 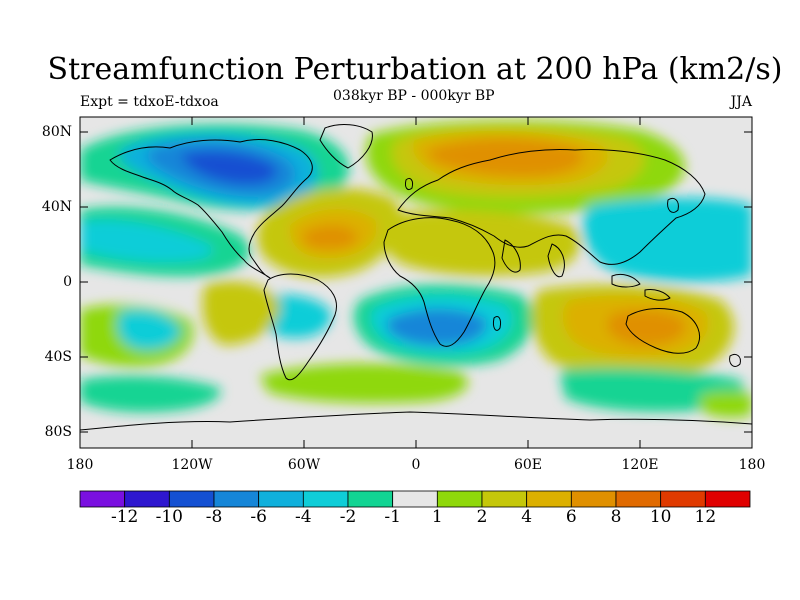 I want to click on colorbar-label: -10, so click(x=169, y=517).